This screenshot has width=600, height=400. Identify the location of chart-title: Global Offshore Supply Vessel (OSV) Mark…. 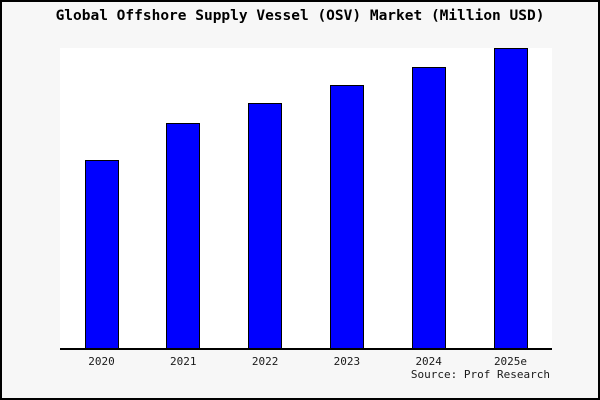
(300, 16).